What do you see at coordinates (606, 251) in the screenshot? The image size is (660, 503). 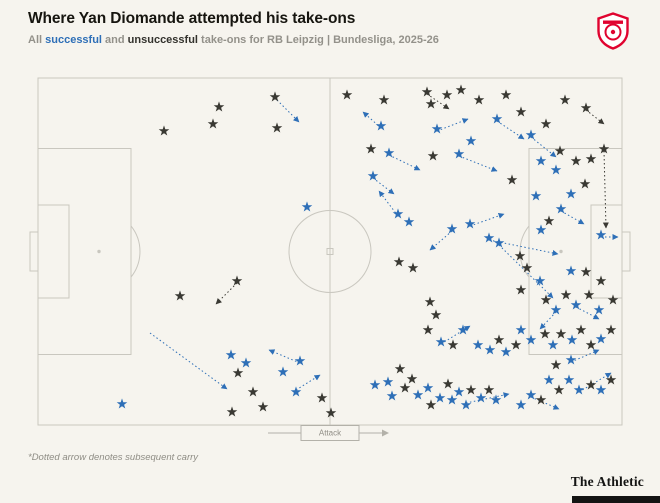 I see `right-goal-area` at bounding box center [606, 251].